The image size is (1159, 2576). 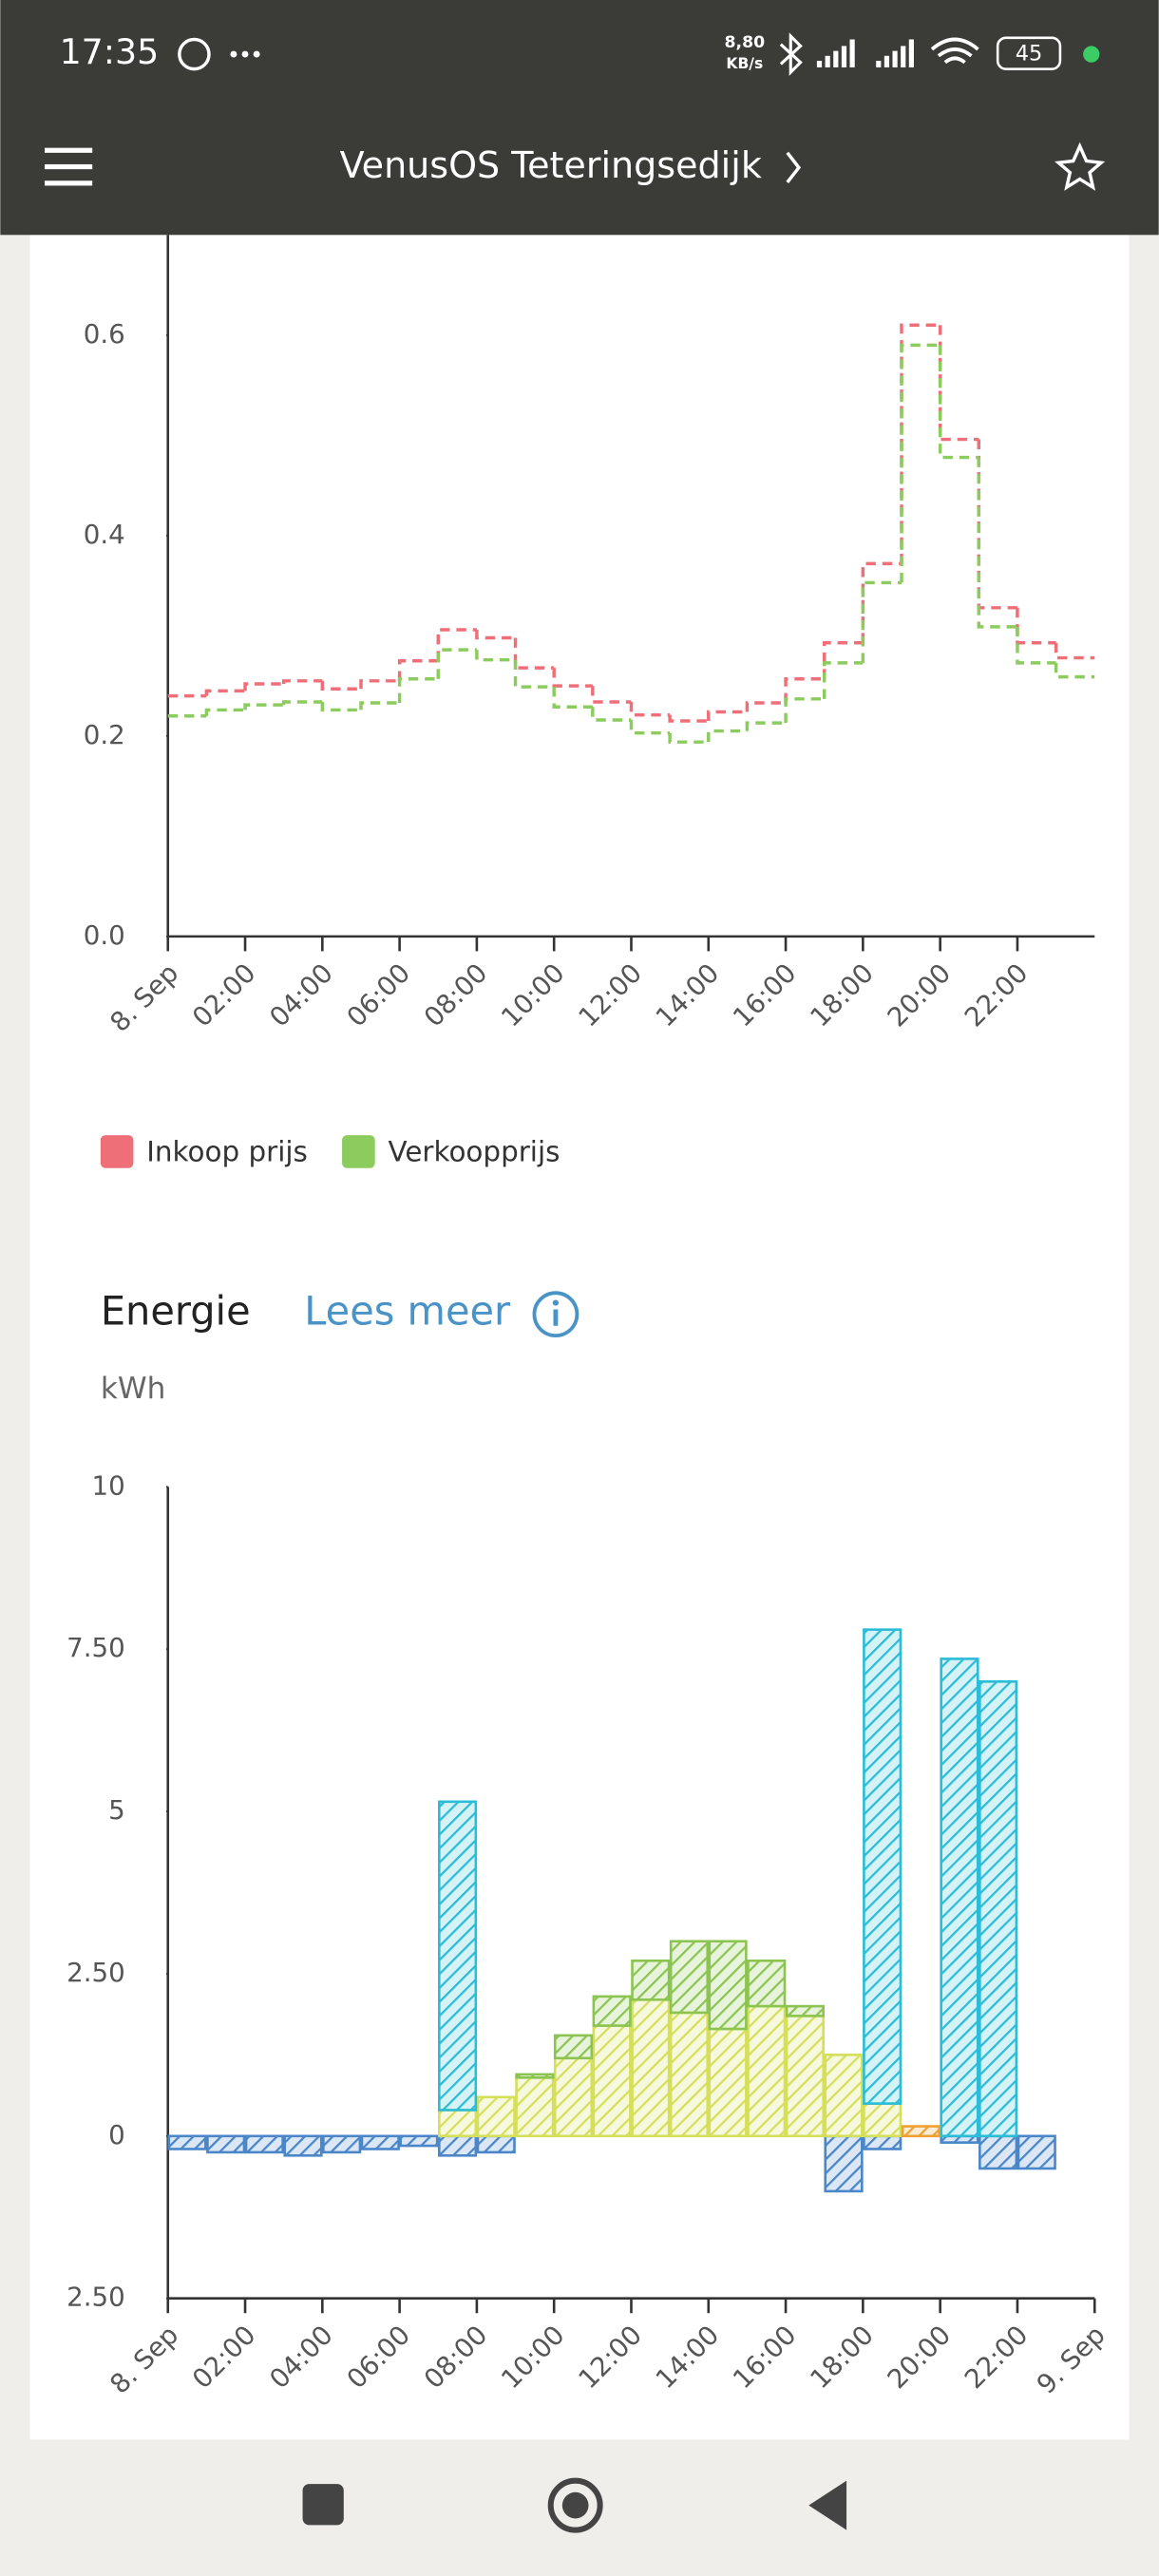 What do you see at coordinates (194, 54) in the screenshot?
I see `whatsapp-icon` at bounding box center [194, 54].